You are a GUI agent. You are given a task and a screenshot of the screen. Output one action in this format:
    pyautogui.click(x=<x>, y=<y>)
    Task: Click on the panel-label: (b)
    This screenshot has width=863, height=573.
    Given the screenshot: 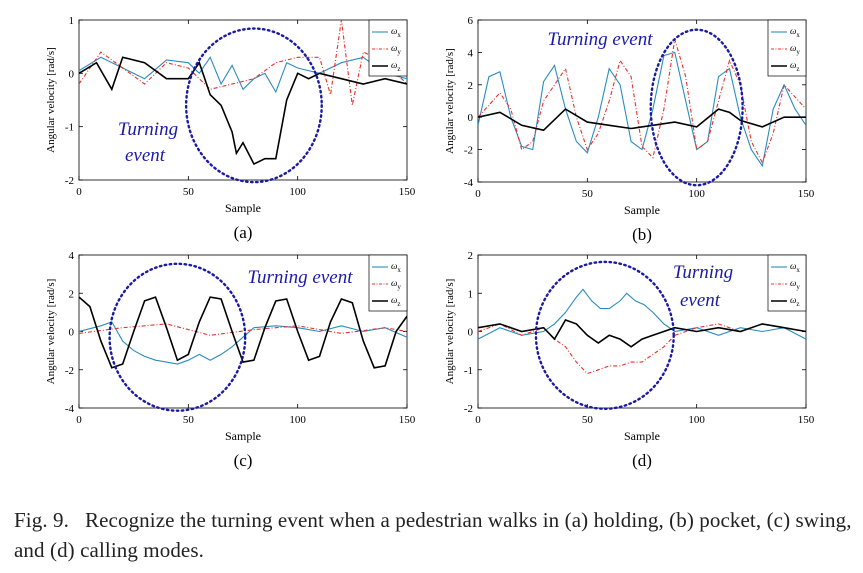 What is the action you would take?
    pyautogui.click(x=642, y=234)
    